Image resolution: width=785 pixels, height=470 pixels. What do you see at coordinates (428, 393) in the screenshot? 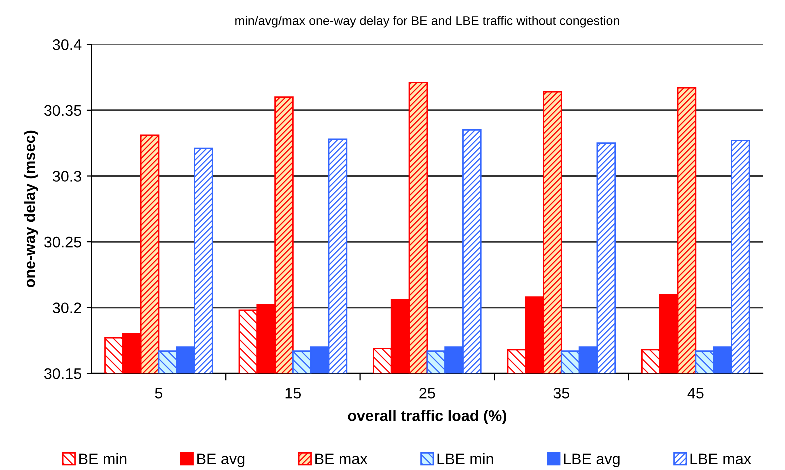
I see `x-tick-label: 25` at bounding box center [428, 393].